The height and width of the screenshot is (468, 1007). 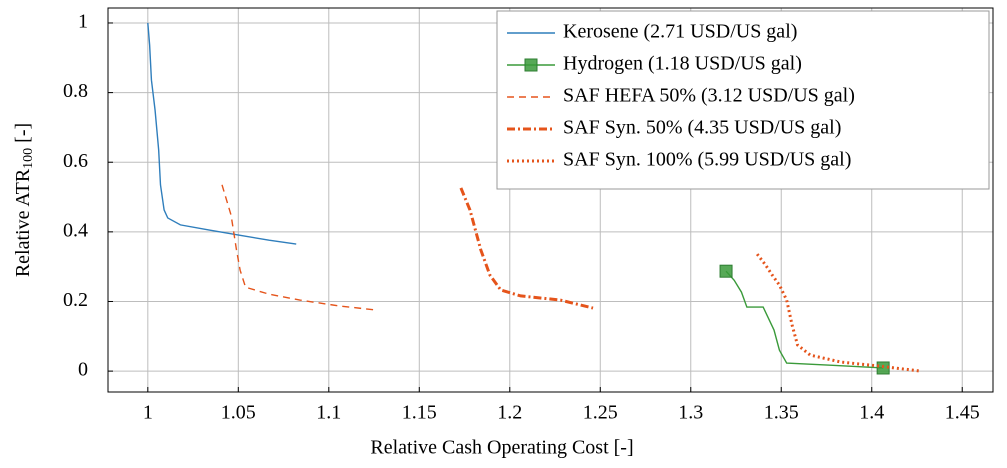 I want to click on legend-label: Hydrogen (1.18 USD/US gal), so click(x=682, y=64).